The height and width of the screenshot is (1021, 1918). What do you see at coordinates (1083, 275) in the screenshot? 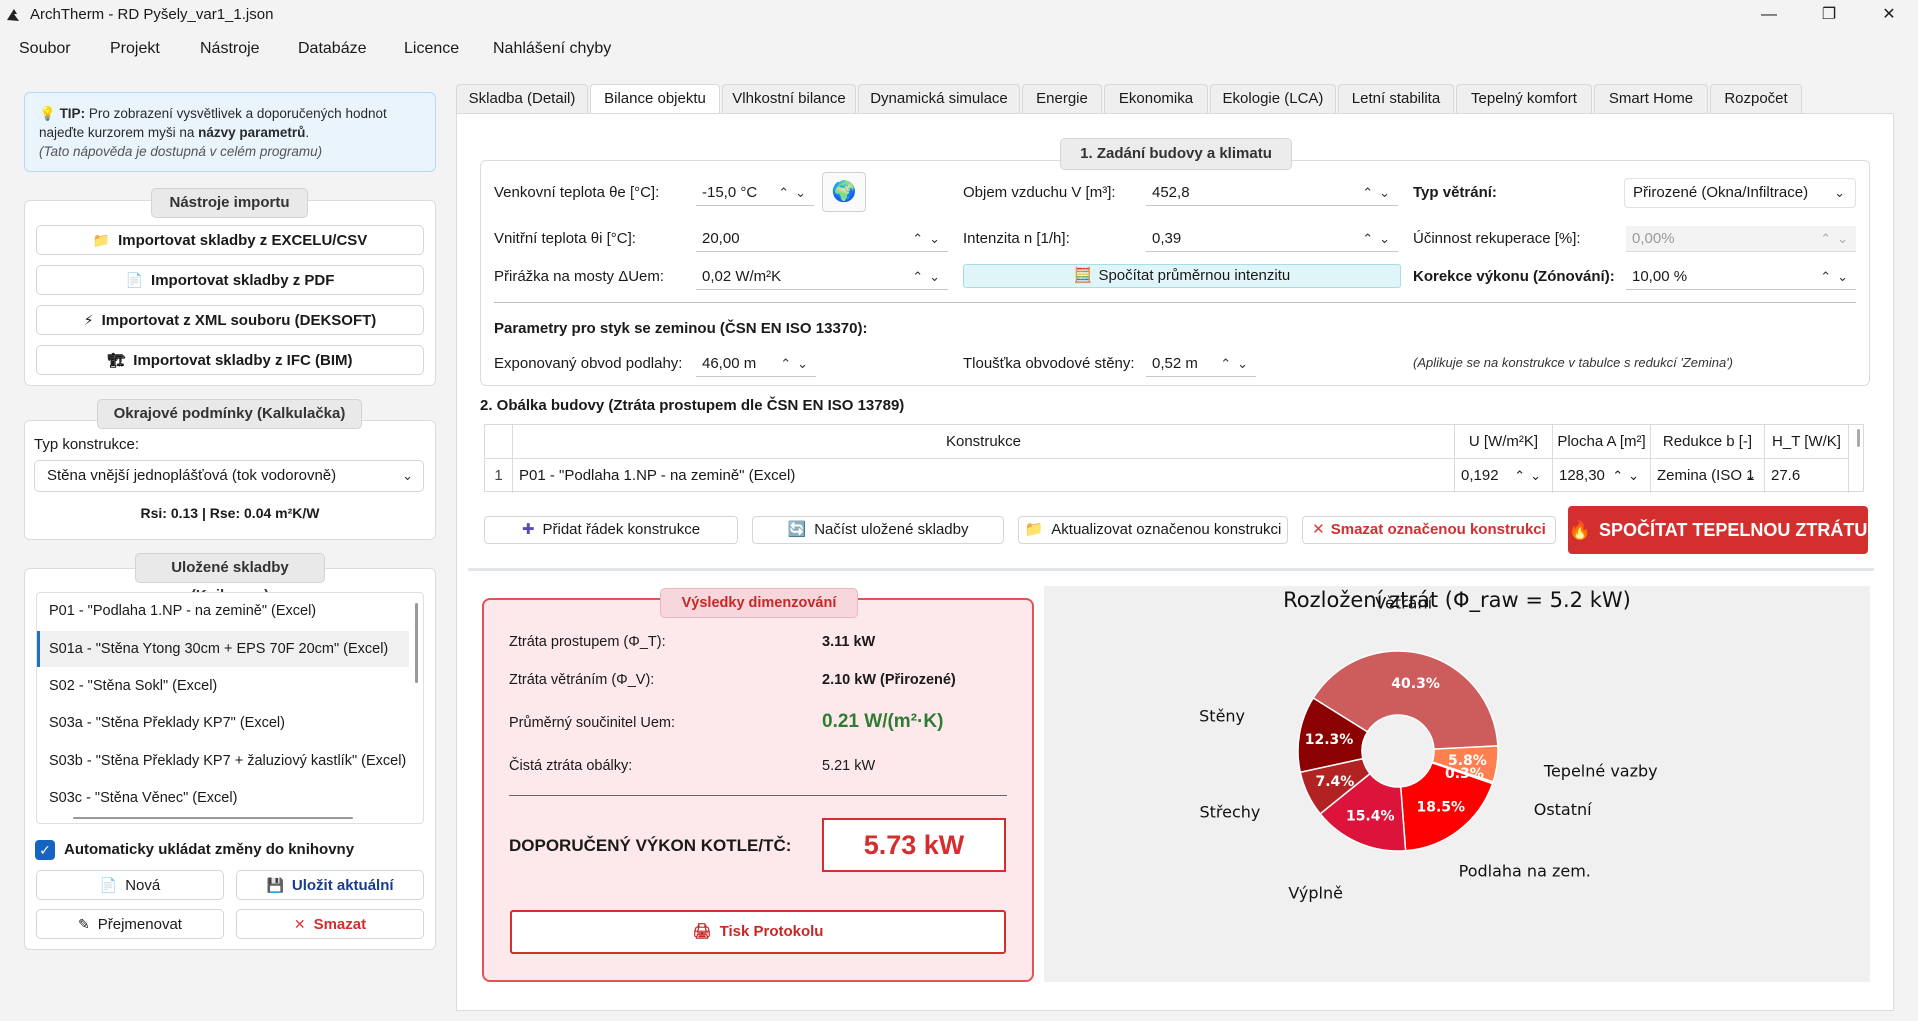
I see `calculator-icon: 🧮` at bounding box center [1083, 275].